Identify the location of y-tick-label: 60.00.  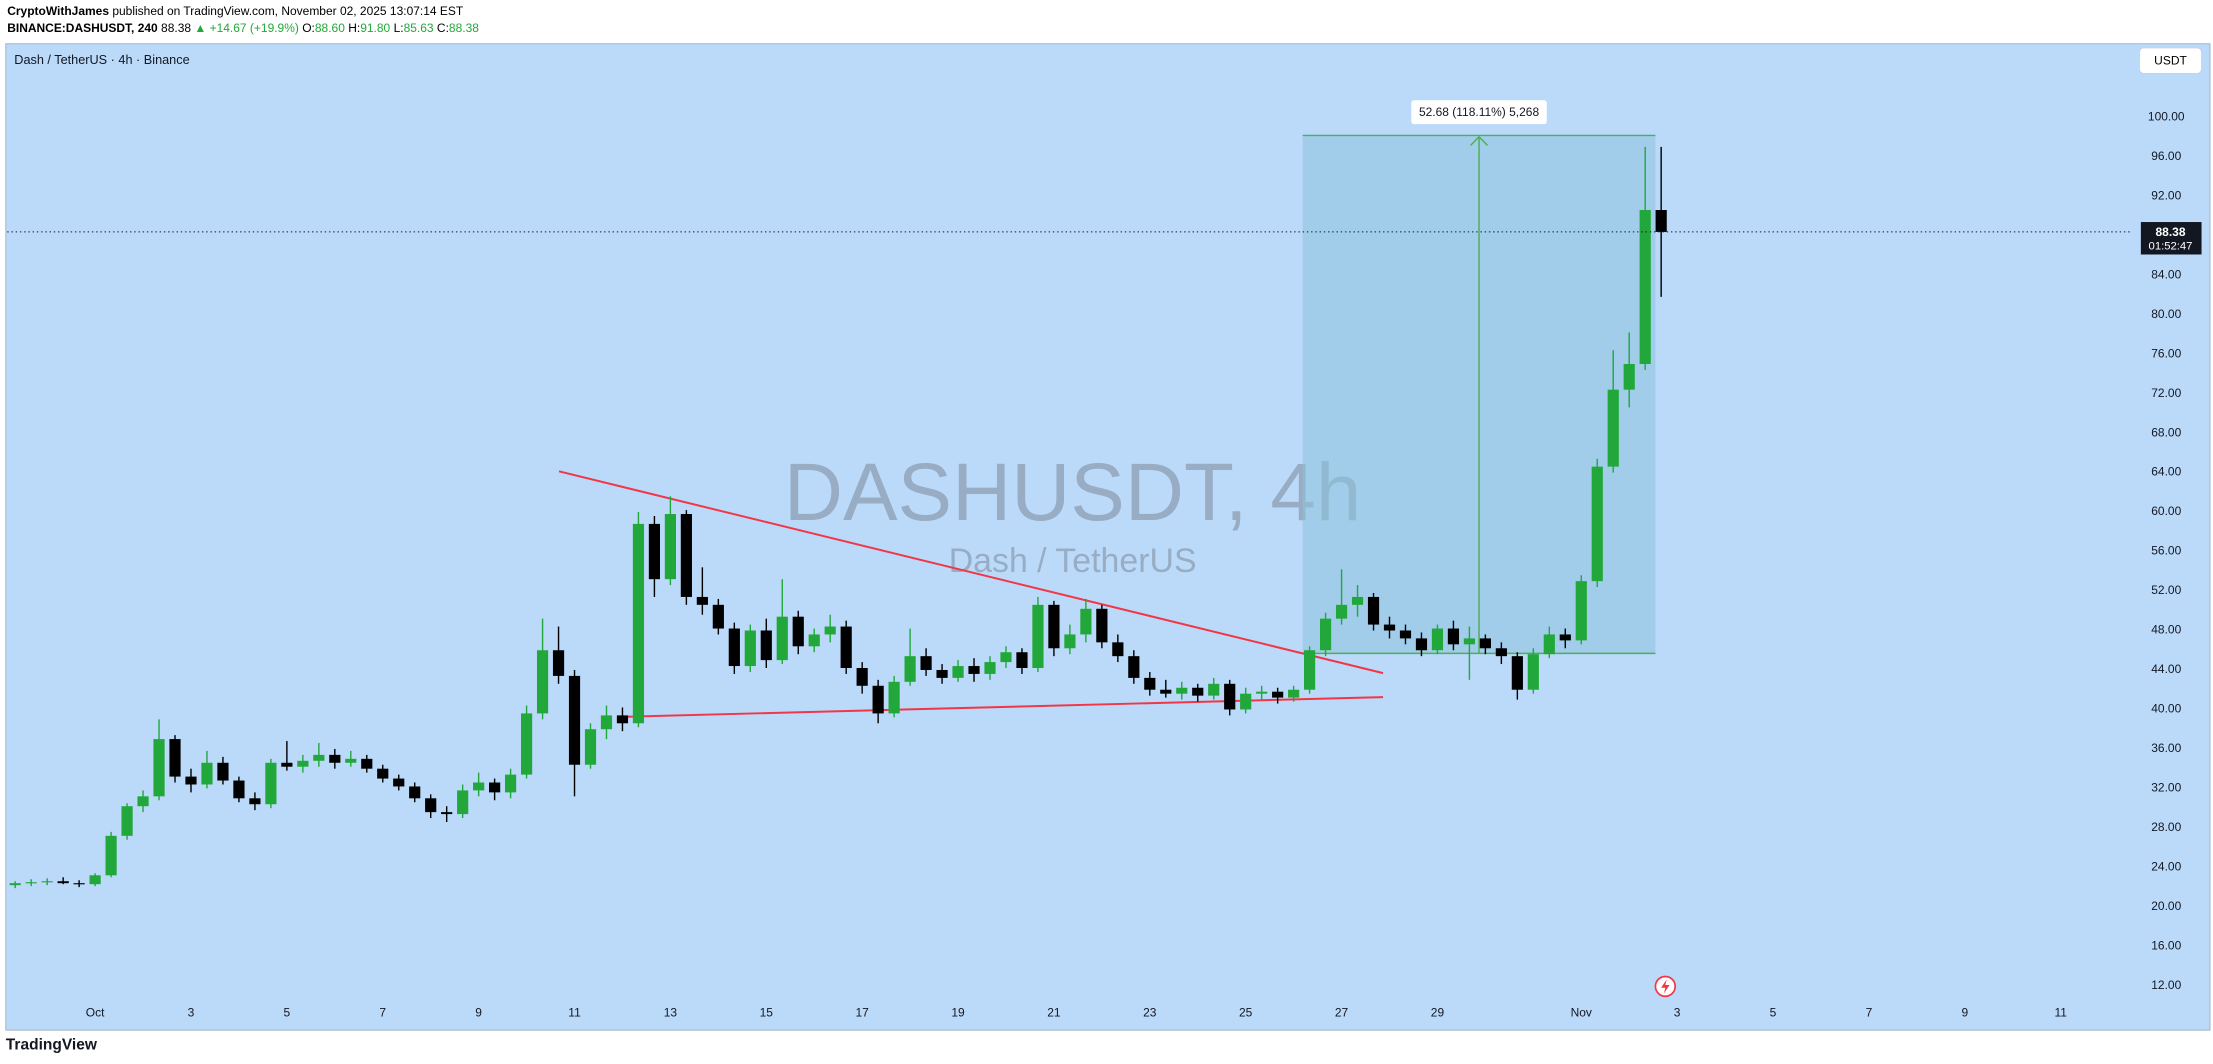
(2166, 511).